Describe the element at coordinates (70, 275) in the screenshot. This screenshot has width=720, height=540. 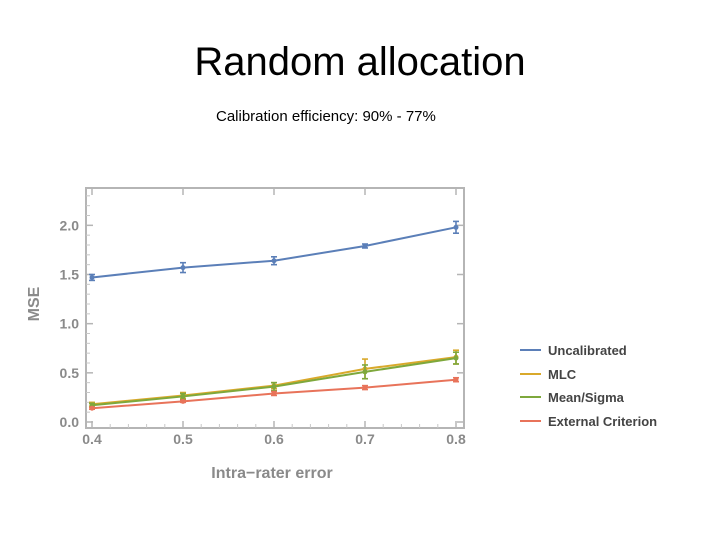
I see `y-tick-label: 1.5` at that location.